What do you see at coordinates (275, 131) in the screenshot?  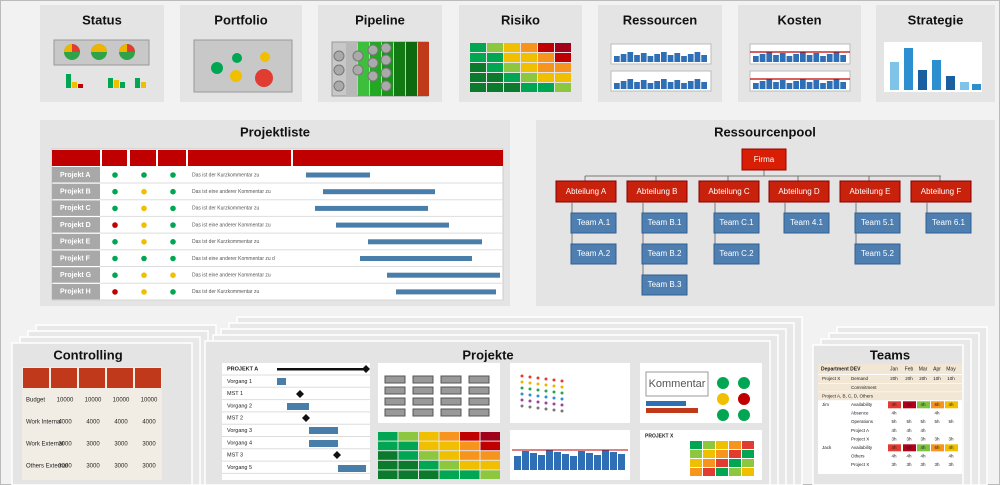 I see `panel-title: Projektliste` at bounding box center [275, 131].